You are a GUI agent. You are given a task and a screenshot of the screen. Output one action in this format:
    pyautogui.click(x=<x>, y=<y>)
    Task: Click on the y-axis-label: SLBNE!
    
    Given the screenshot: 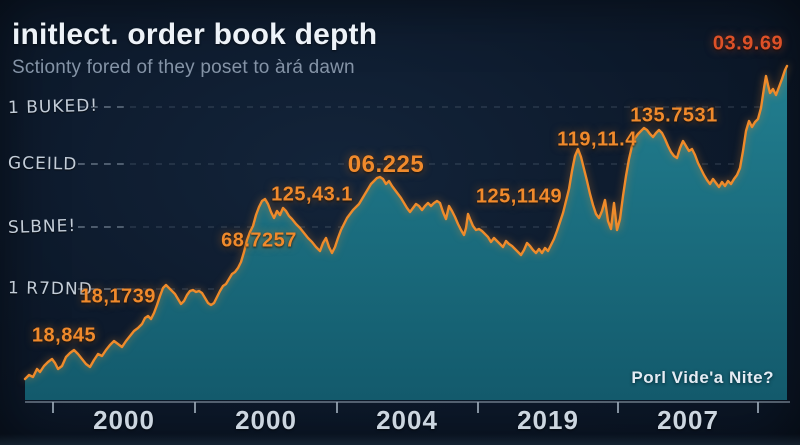 What is the action you would take?
    pyautogui.click(x=42, y=227)
    